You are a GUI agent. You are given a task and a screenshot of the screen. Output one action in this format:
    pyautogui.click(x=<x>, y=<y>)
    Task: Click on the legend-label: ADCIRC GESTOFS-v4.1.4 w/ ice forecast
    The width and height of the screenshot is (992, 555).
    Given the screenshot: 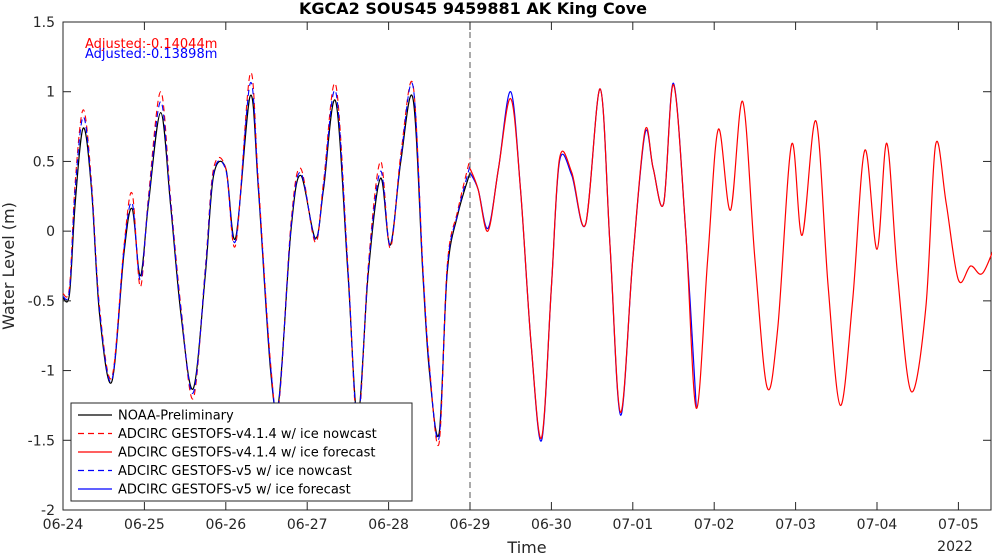 What is the action you would take?
    pyautogui.click(x=246, y=453)
    